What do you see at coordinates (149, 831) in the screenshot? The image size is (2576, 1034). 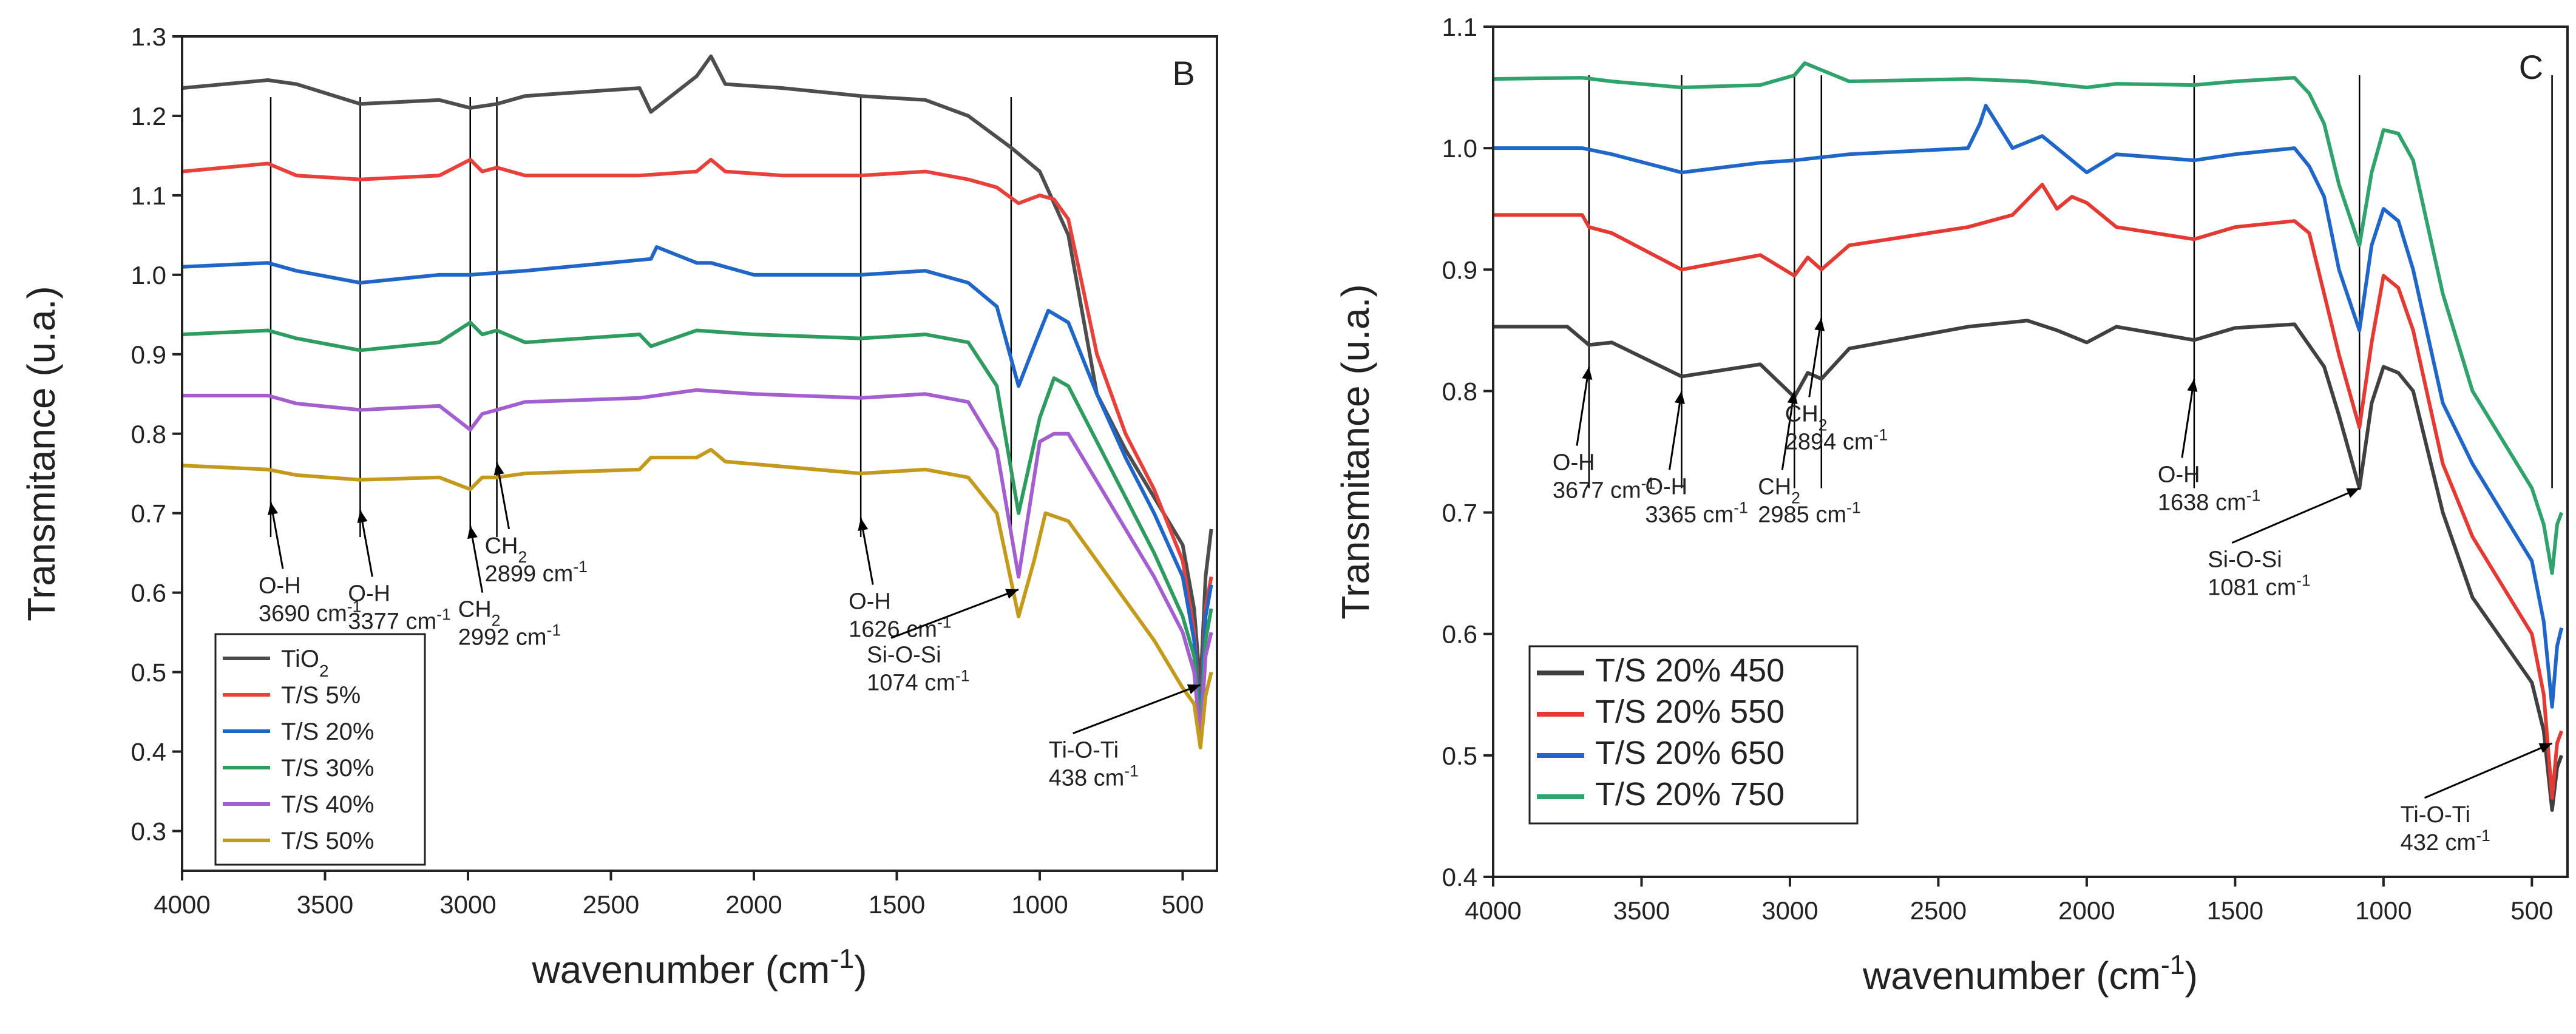 I see `y-tick-label: 0.3` at bounding box center [149, 831].